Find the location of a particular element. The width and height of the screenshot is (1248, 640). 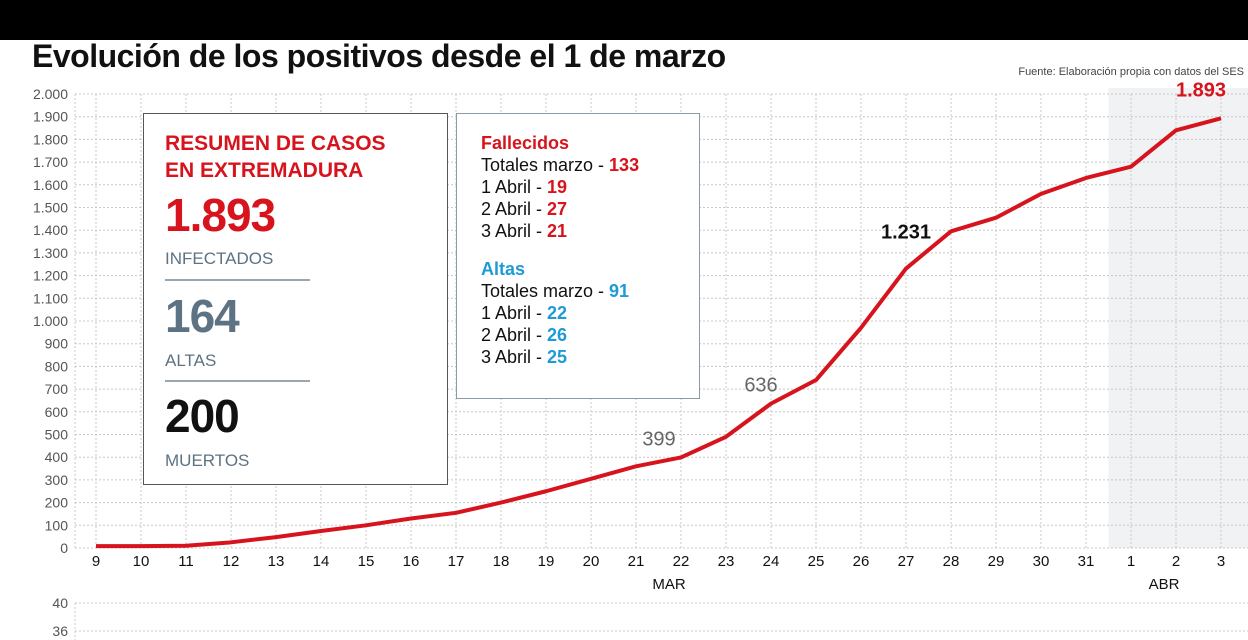

x-tick-label: 9 is located at coordinates (96, 561).